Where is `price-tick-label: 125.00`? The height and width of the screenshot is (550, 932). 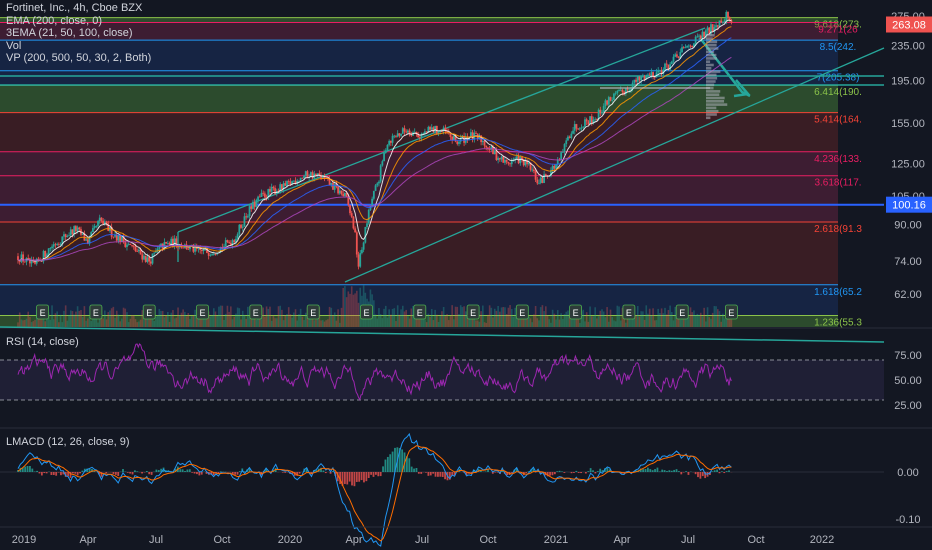 price-tick-label: 125.00 is located at coordinates (908, 164).